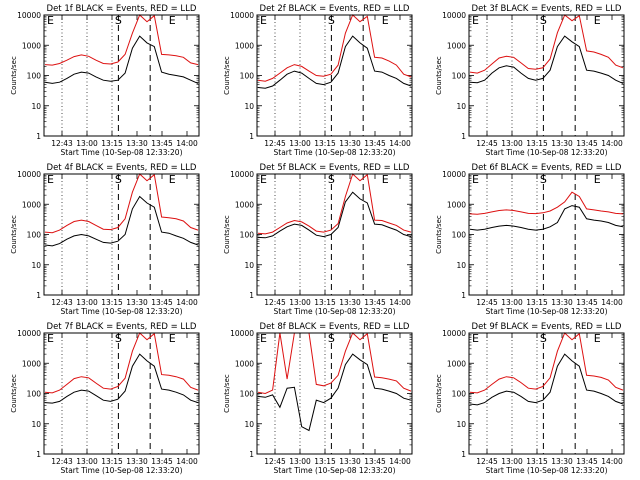  I want to click on panel-title: Det 3f BLACK = Events, RED = LLD, so click(547, 9).